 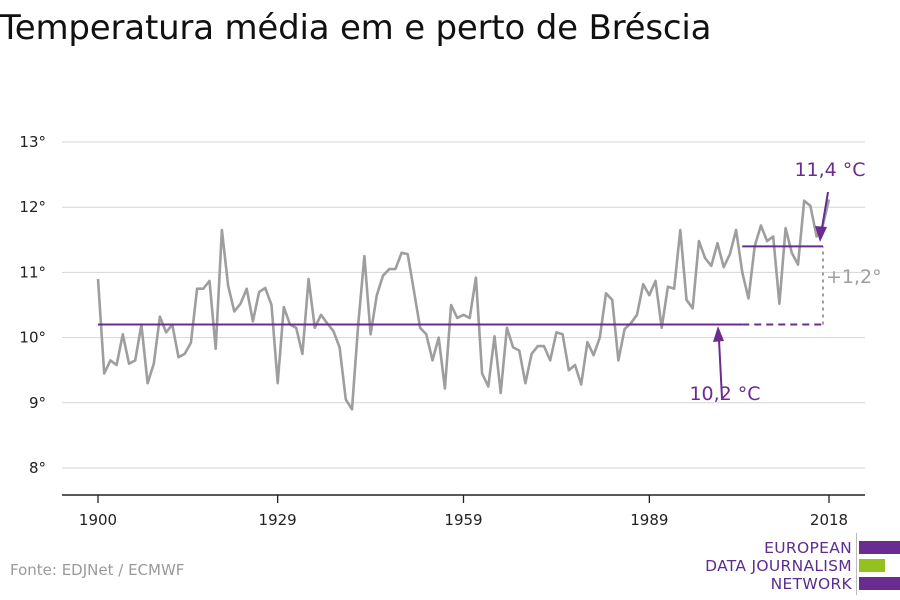 What do you see at coordinates (724, 394) in the screenshot?
I see `baseline-label: 10,2 °C` at bounding box center [724, 394].